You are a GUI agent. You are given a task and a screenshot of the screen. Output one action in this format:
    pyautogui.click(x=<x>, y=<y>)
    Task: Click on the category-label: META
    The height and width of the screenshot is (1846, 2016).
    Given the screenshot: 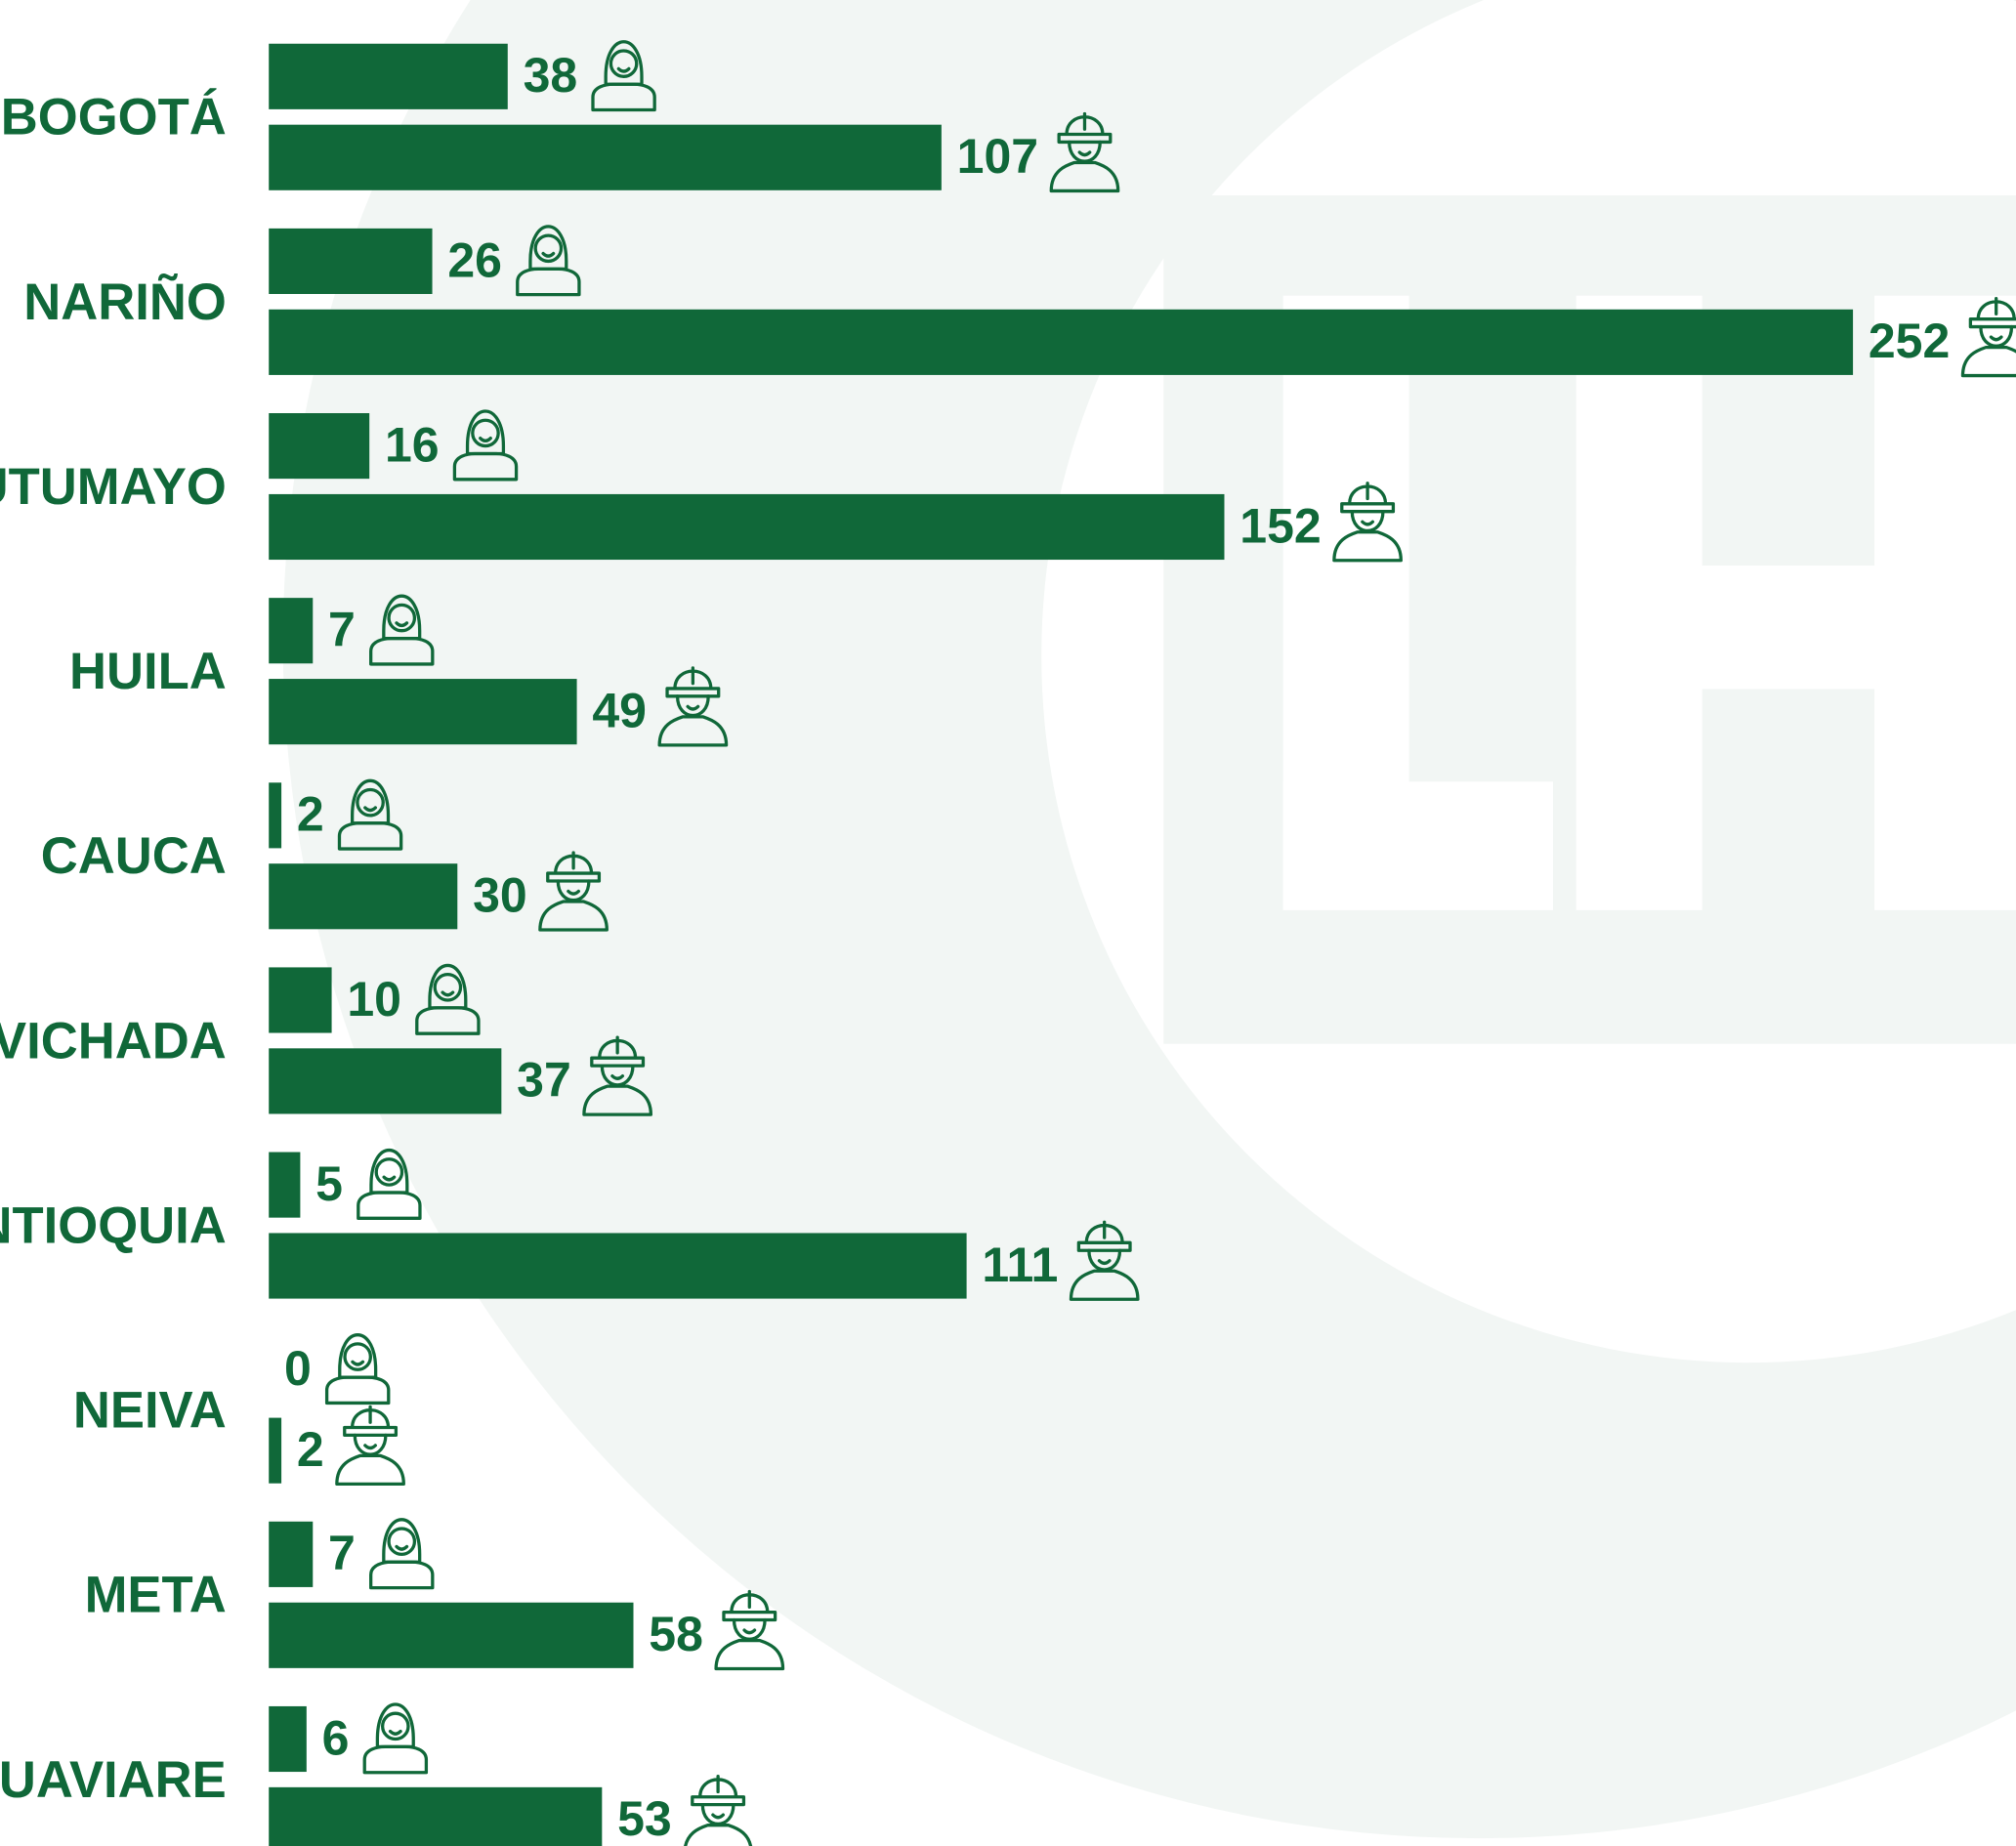 What is the action you would take?
    pyautogui.click(x=156, y=1595)
    